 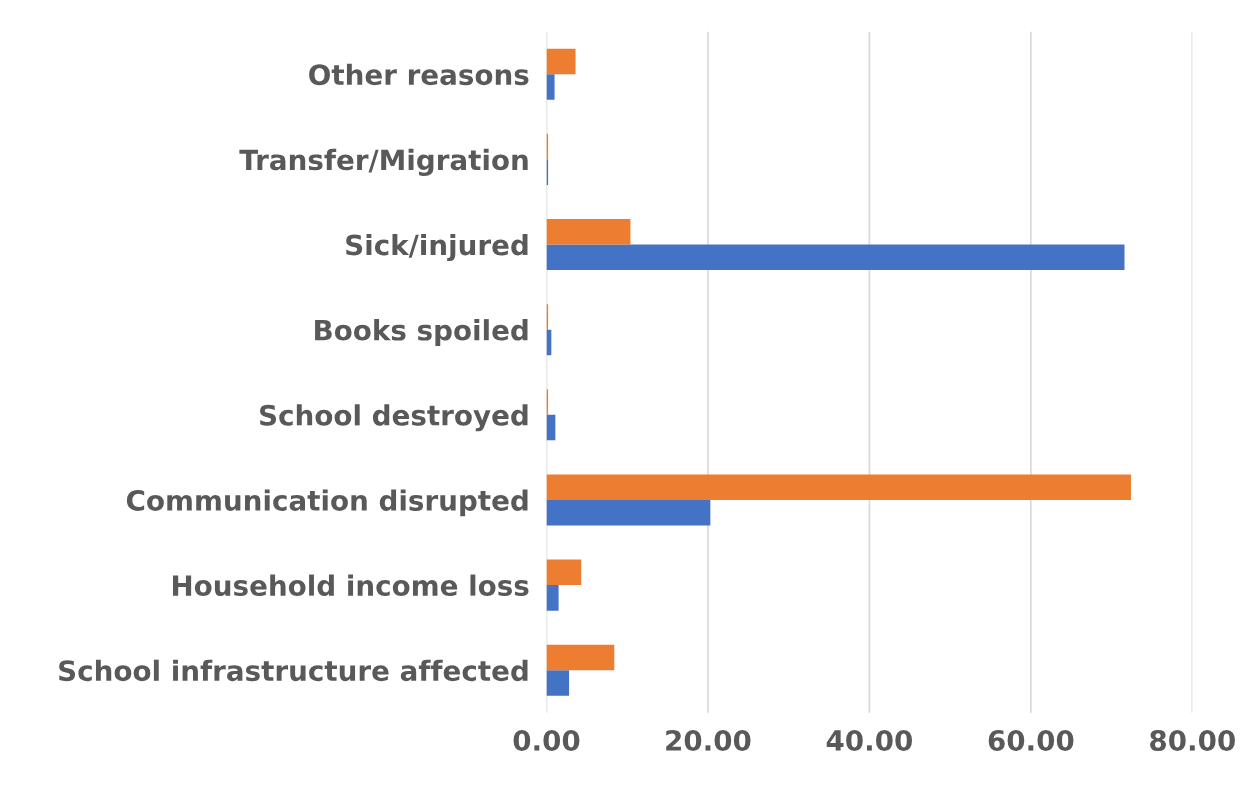 What do you see at coordinates (421, 332) in the screenshot?
I see `y-tick-label: Books spoiled` at bounding box center [421, 332].